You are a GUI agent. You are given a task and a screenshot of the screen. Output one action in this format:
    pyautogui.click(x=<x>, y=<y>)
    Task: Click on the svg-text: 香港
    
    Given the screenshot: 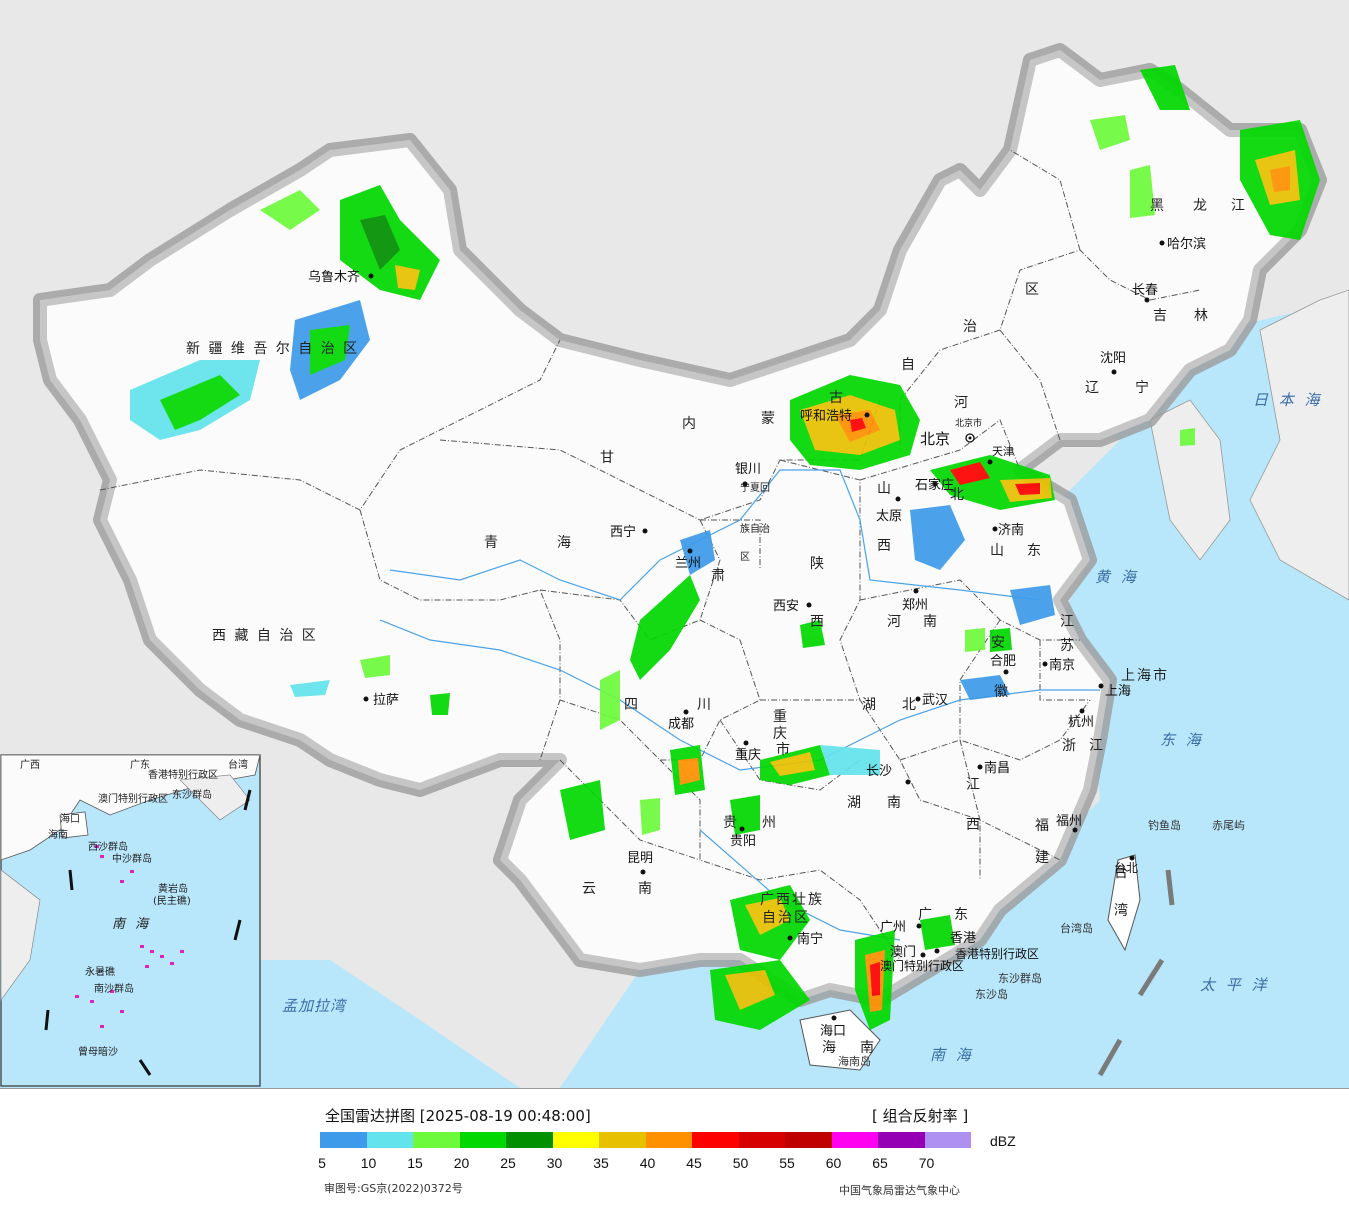 What is the action you would take?
    pyautogui.click(x=963, y=938)
    